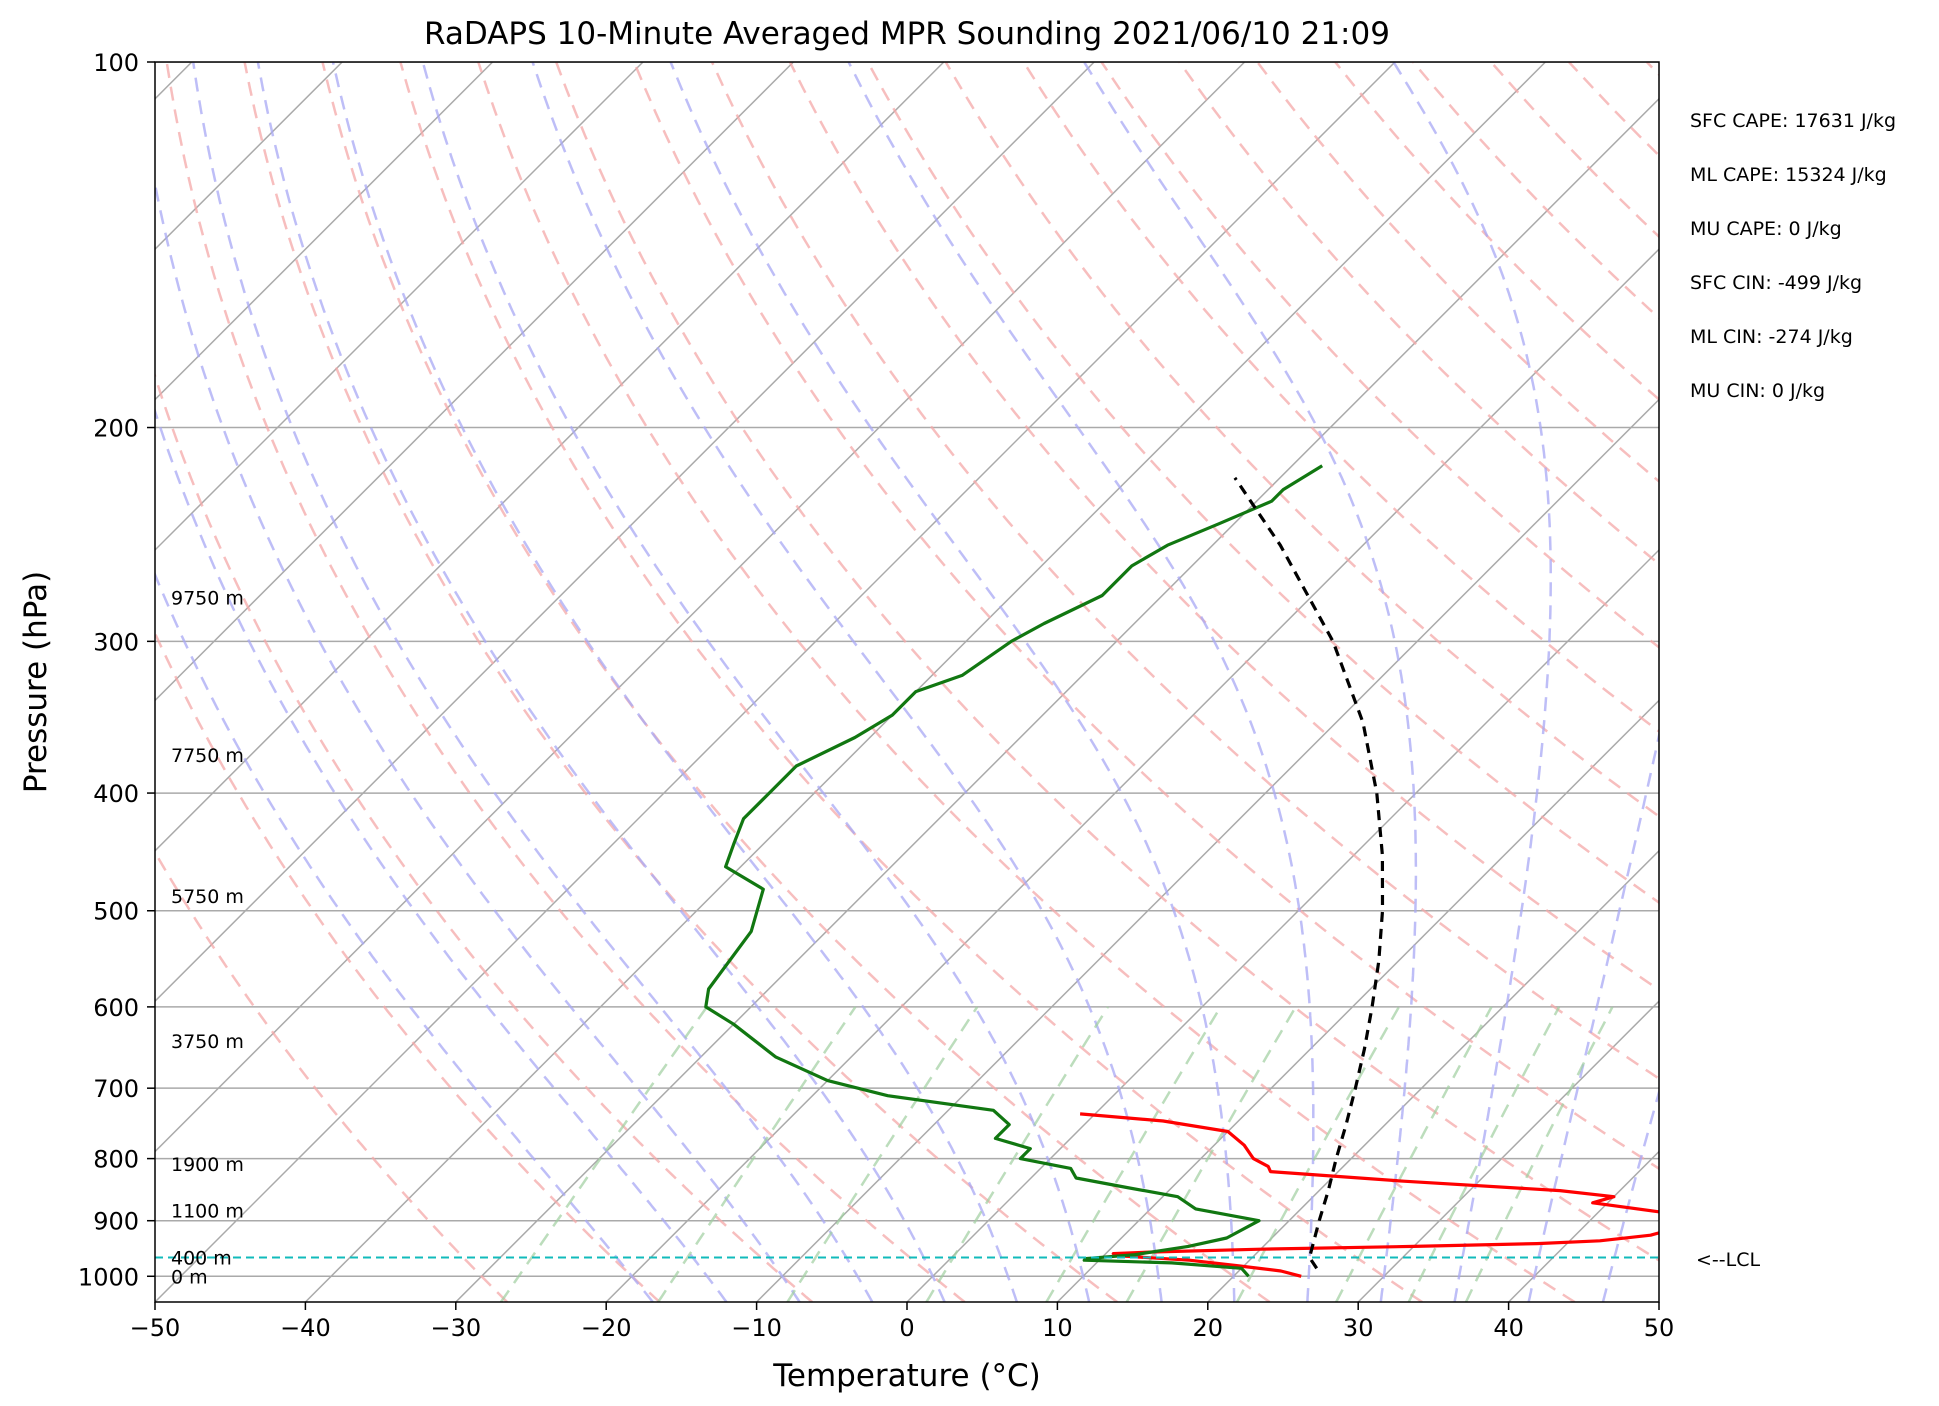  What do you see at coordinates (116, 912) in the screenshot?
I see `y-tick-label: 500` at bounding box center [116, 912].